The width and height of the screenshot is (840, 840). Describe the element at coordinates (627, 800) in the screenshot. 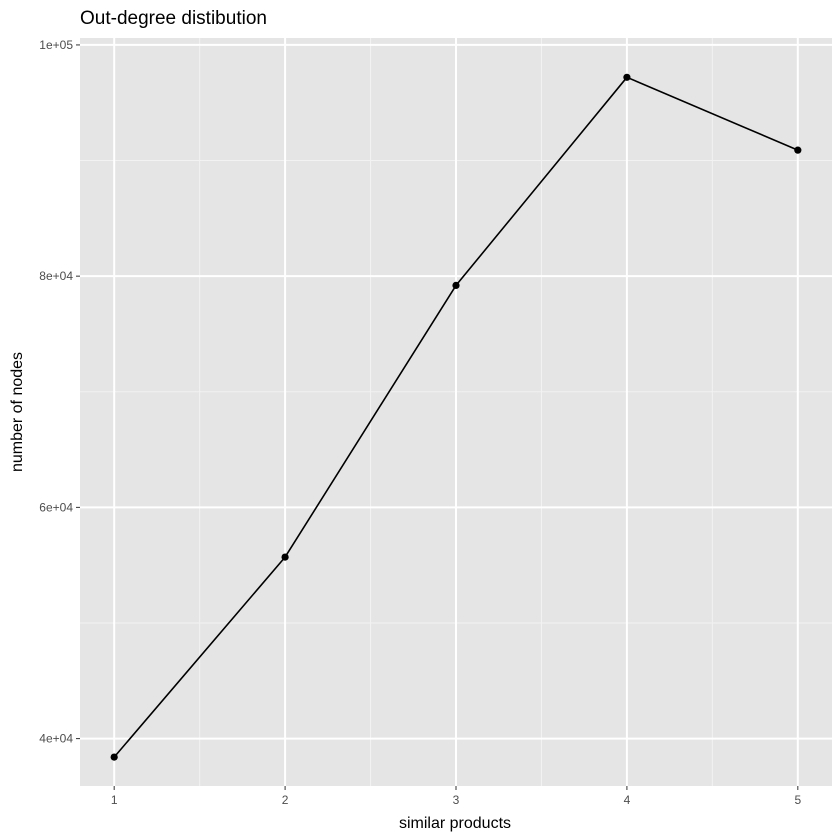

I see `x-tick-label: 4` at that location.